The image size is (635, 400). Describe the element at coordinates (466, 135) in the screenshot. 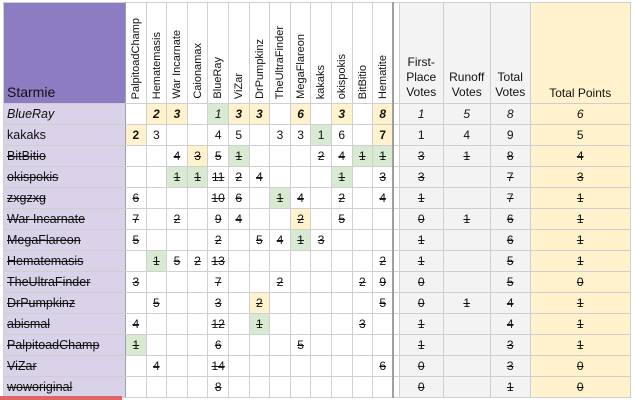

I see `runoff-votes-cell: 4` at that location.